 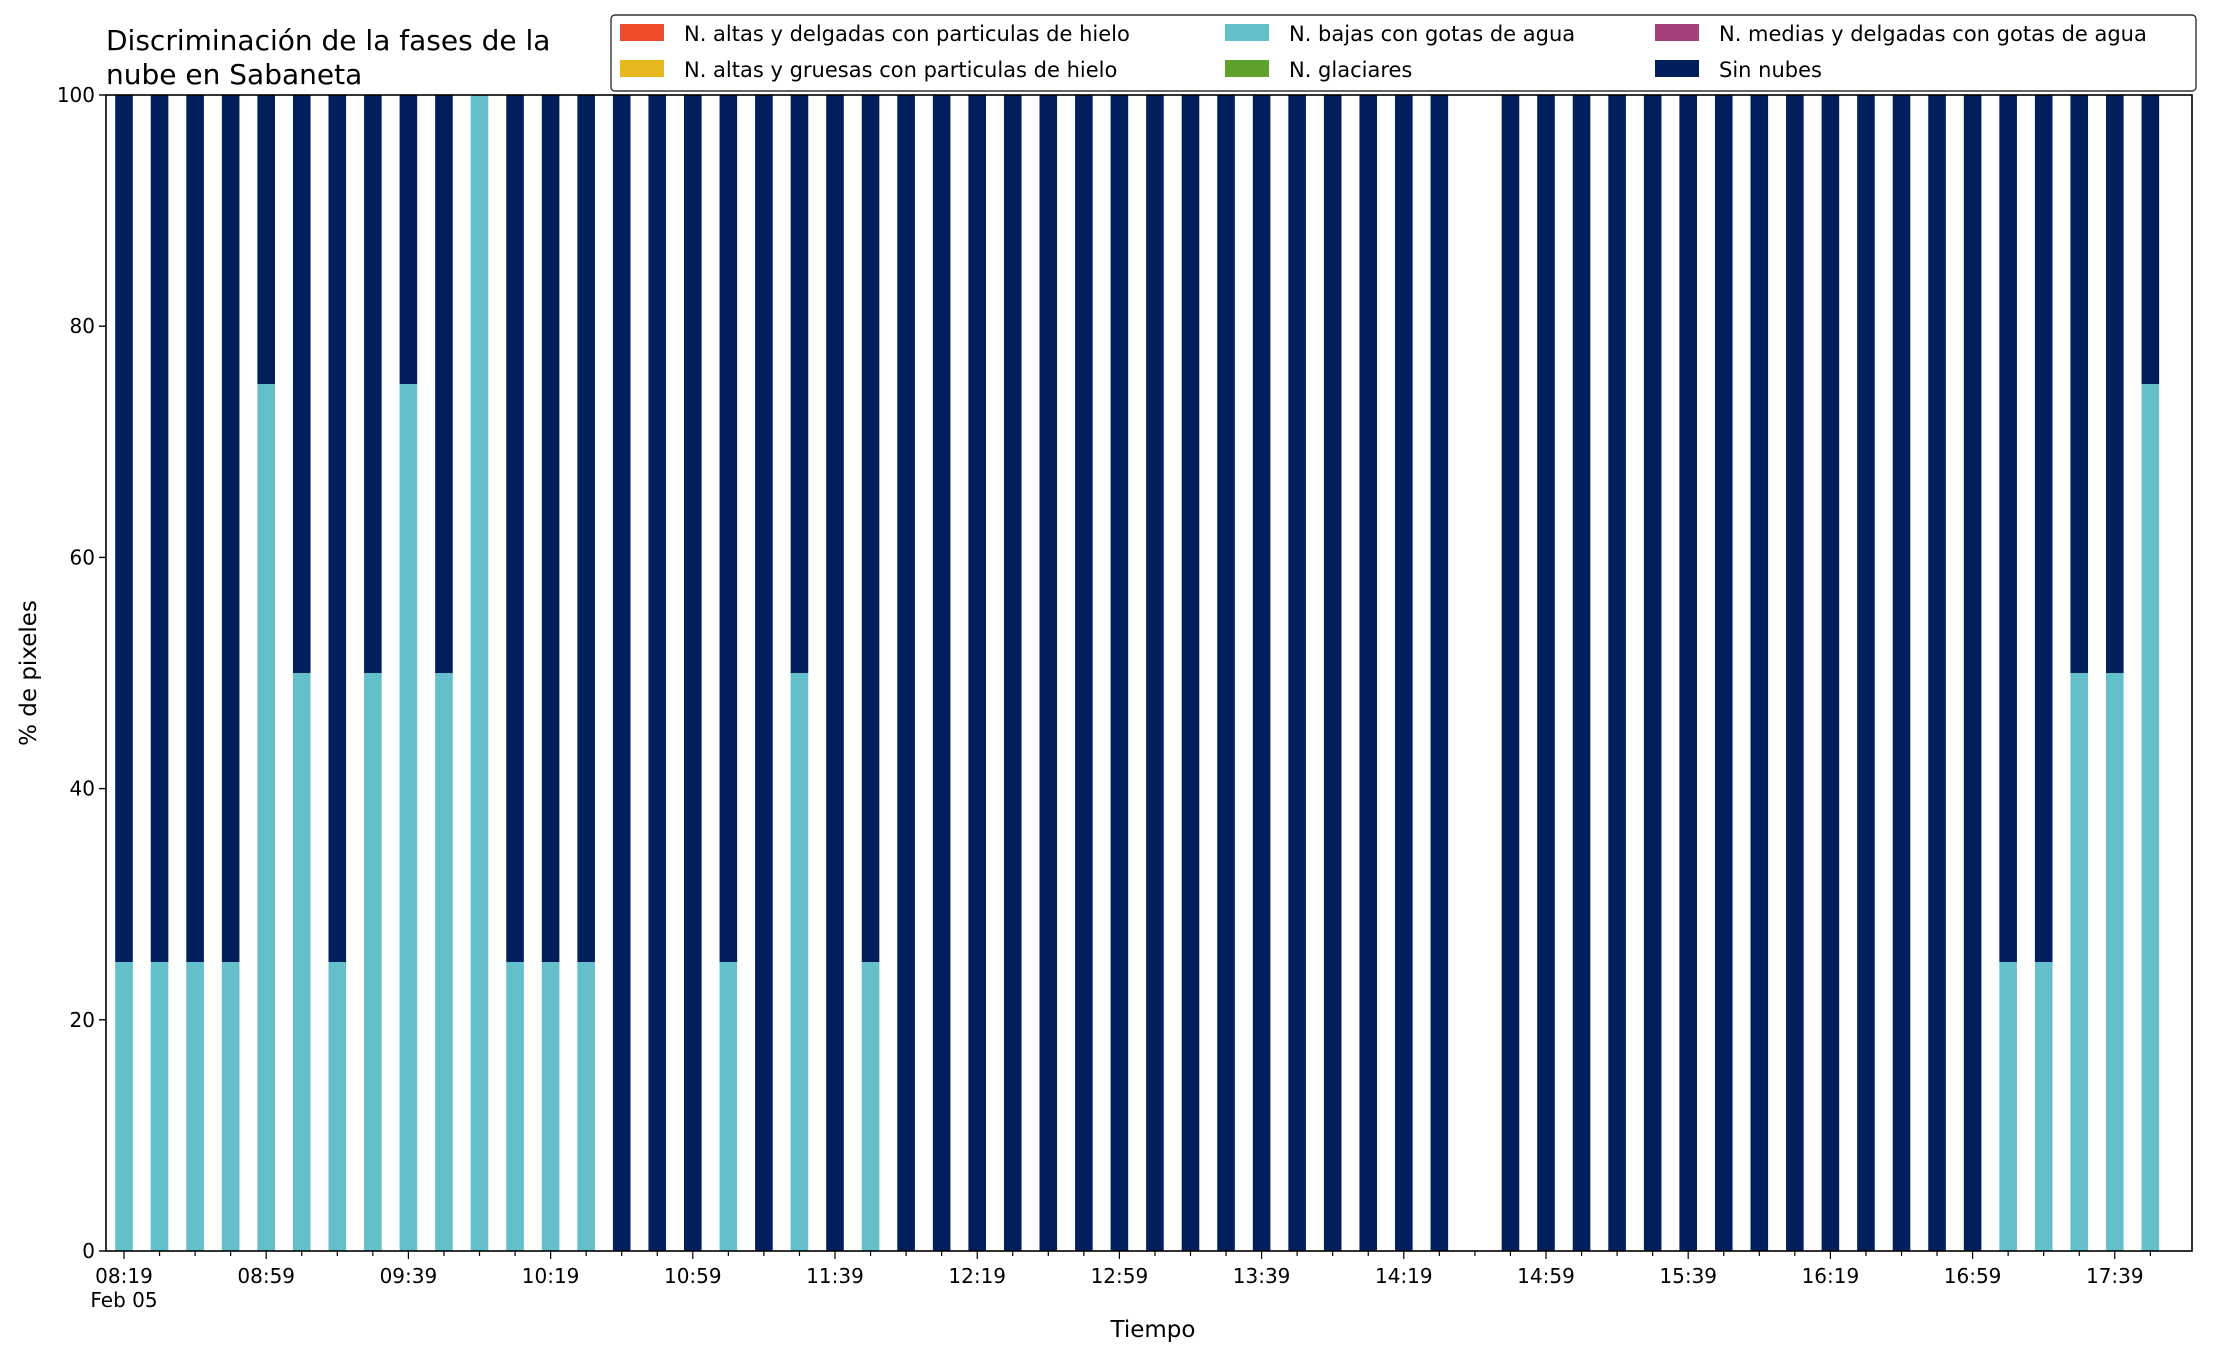 What do you see at coordinates (1368, 673) in the screenshot?
I see `bar-14:09-series-5` at bounding box center [1368, 673].